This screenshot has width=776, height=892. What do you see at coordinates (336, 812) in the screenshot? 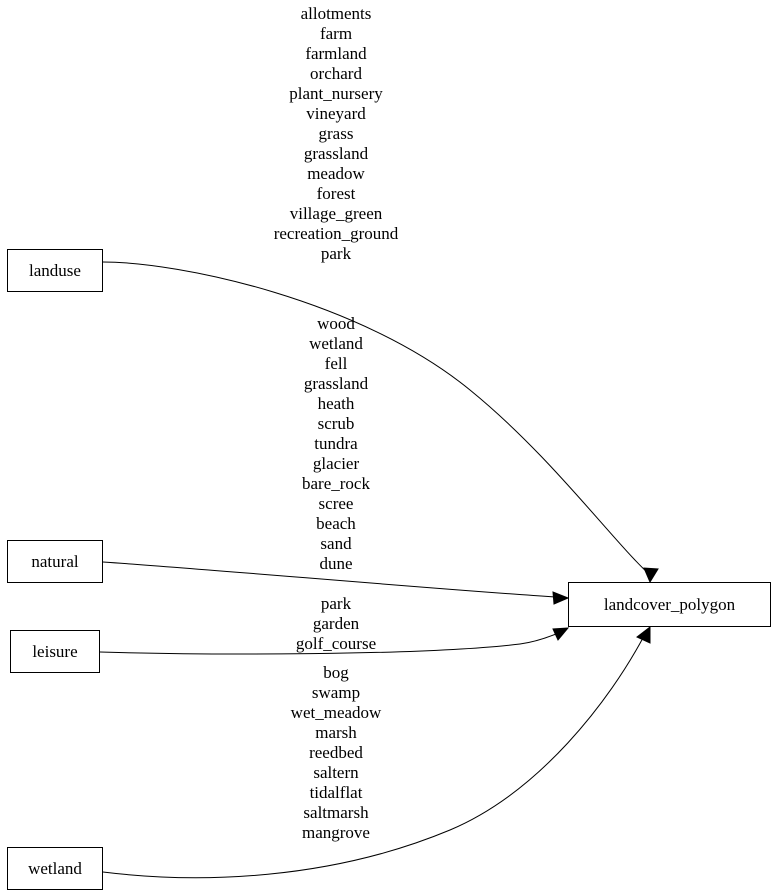
I see `edge-label: saltmarsh` at bounding box center [336, 812].